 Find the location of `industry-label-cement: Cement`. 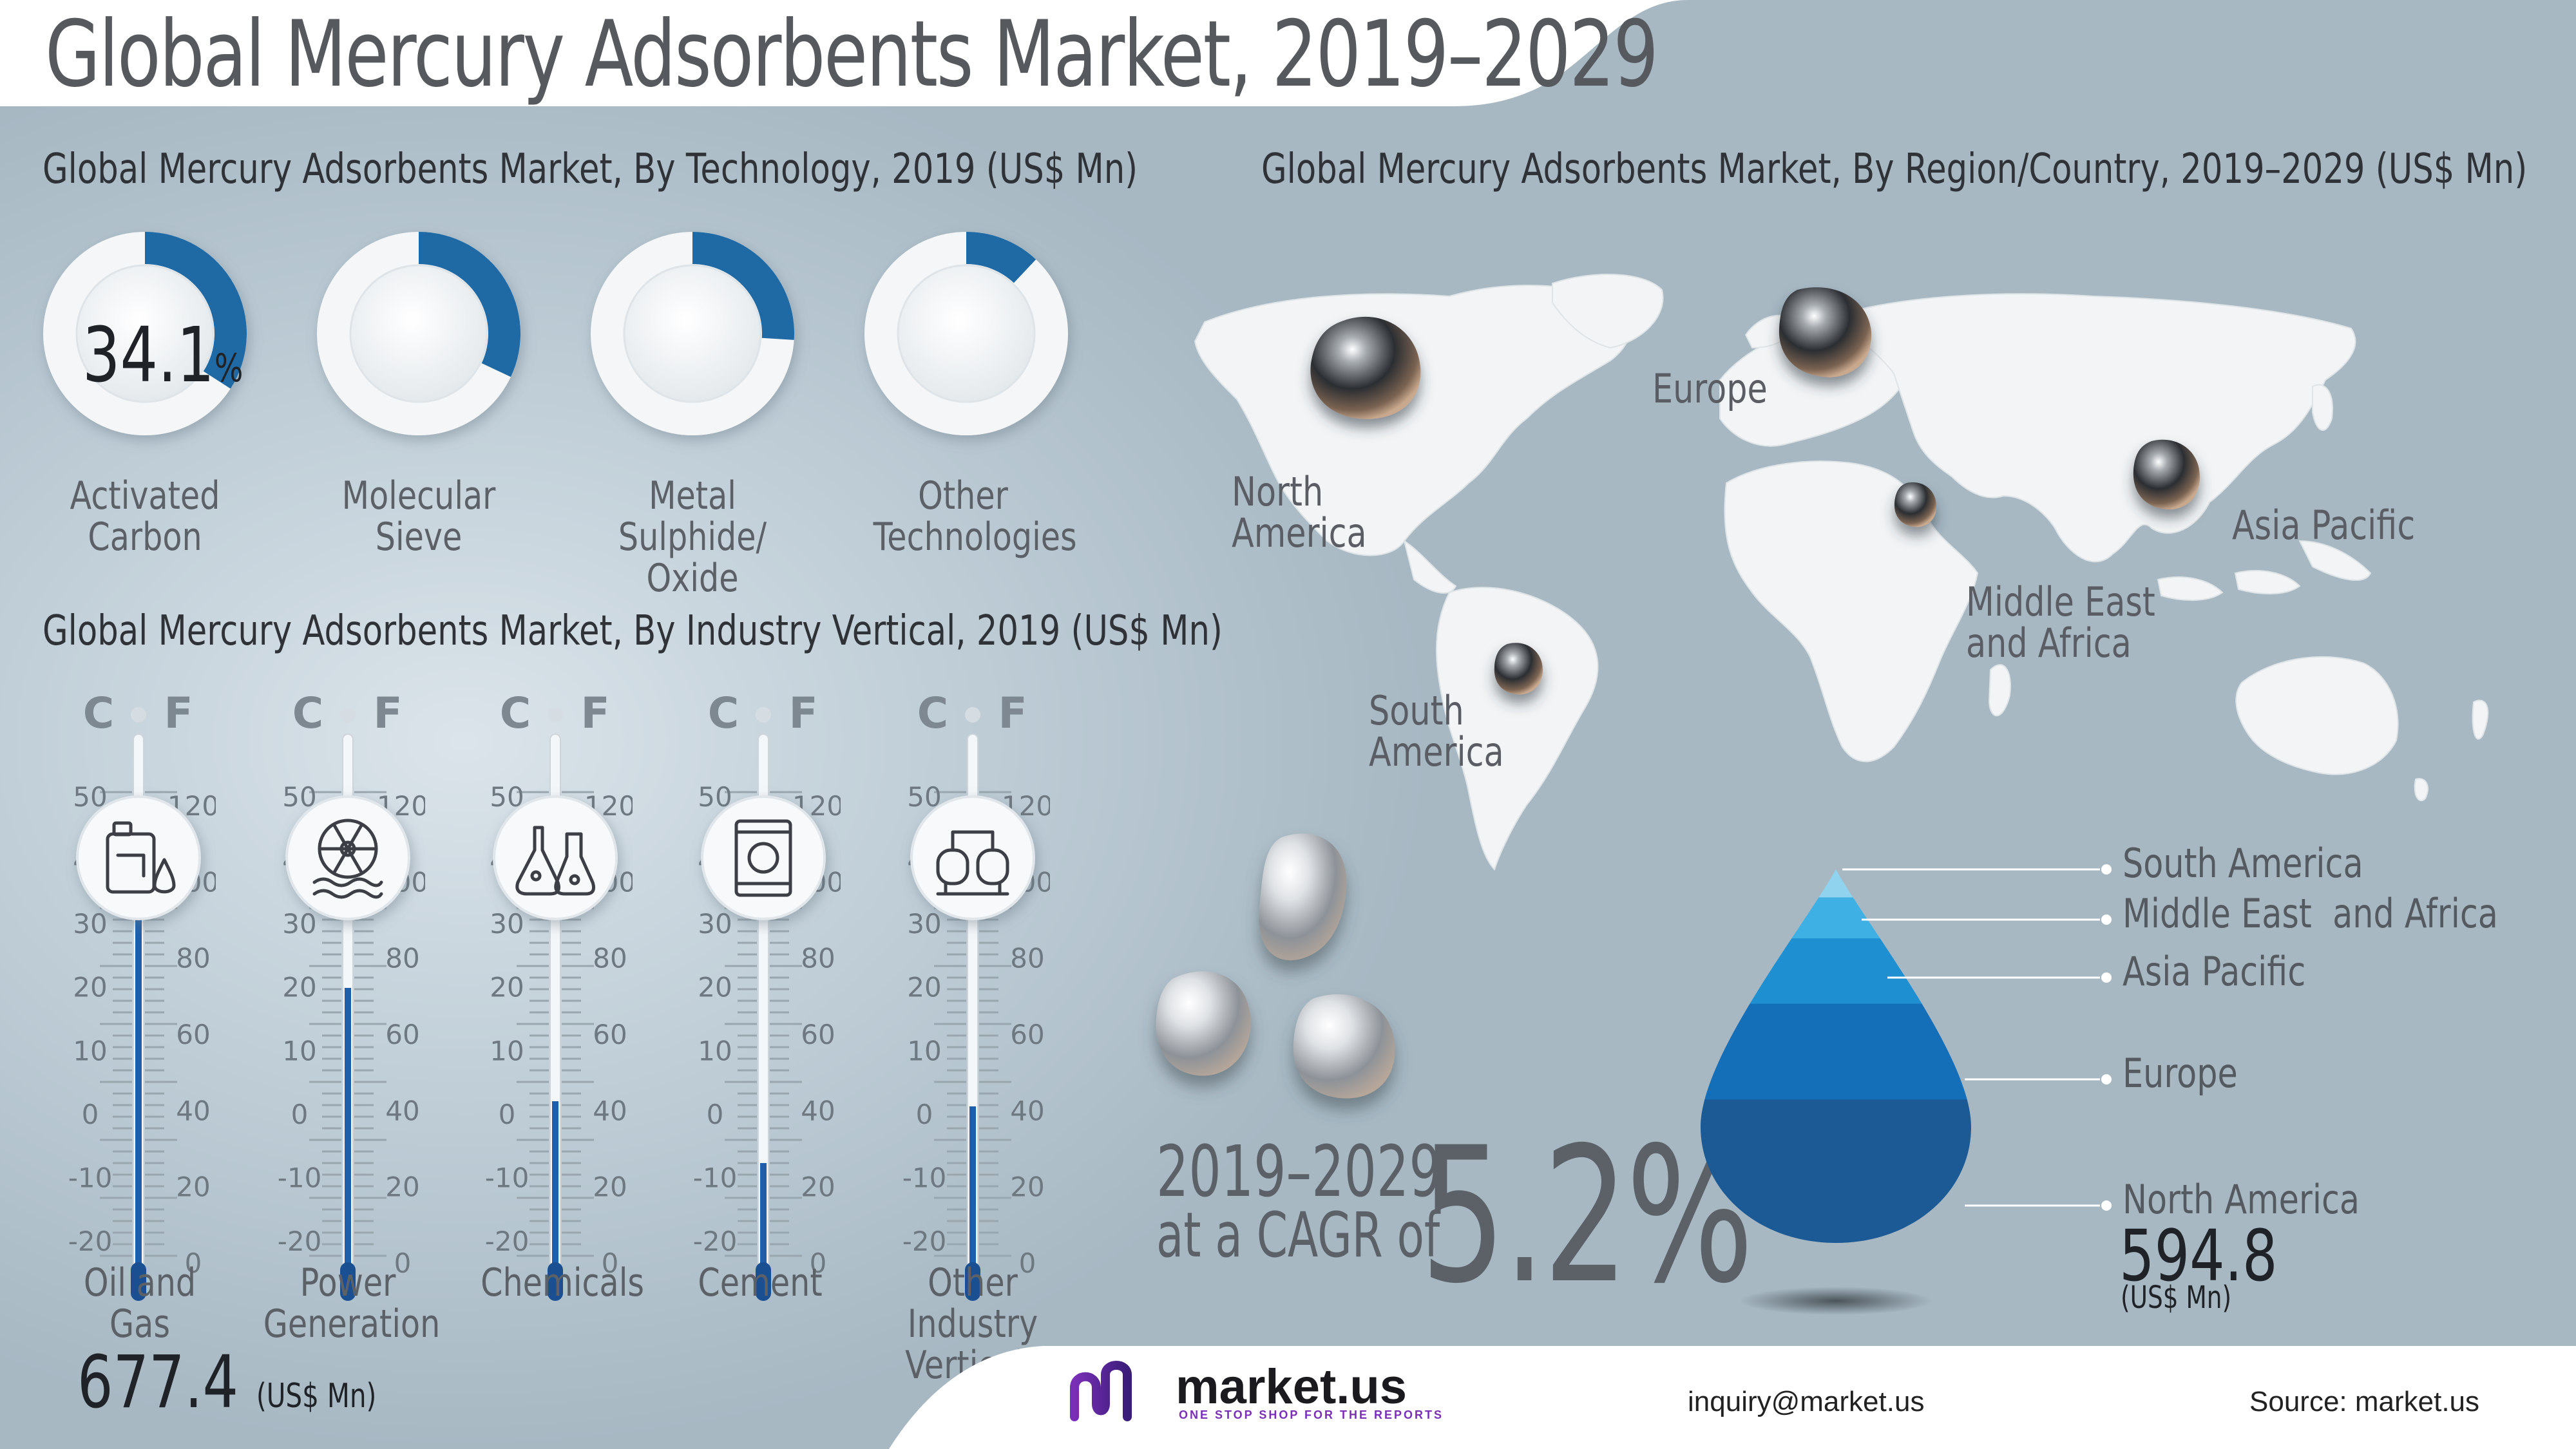

industry-label-cement: Cement is located at coordinates (760, 1283).